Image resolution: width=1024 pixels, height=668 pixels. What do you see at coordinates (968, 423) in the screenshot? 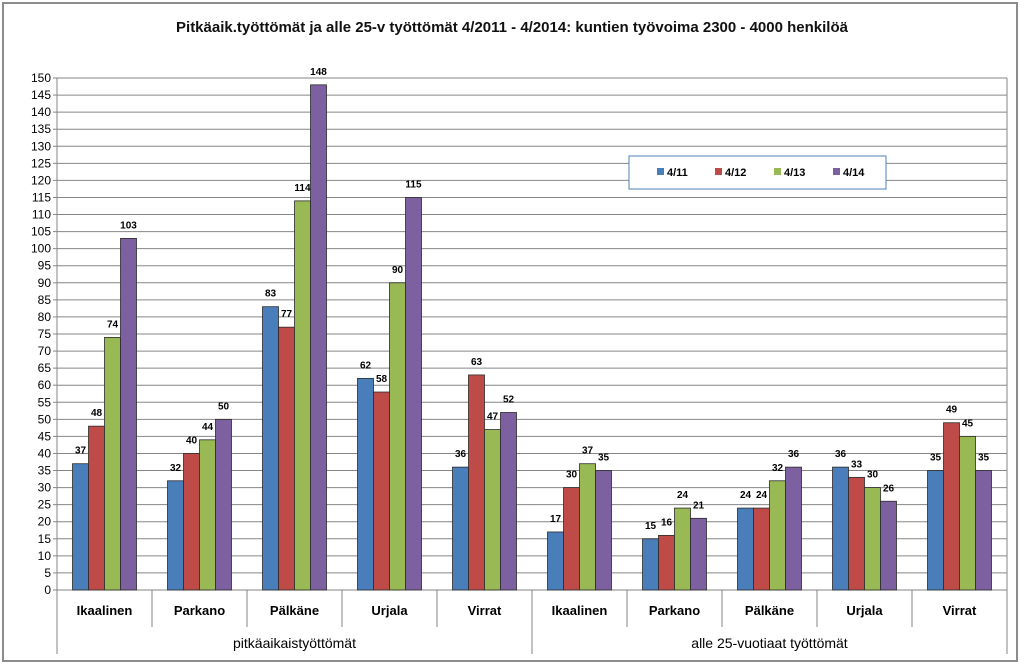
I see `data-label: 45` at bounding box center [968, 423].